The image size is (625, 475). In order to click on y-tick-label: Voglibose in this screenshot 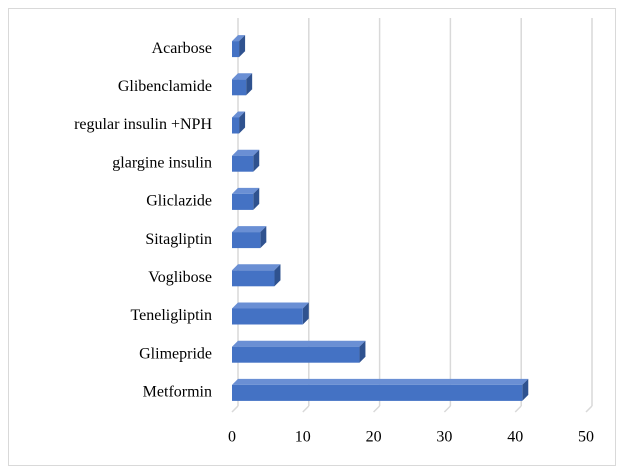, I will do `click(180, 277)`.